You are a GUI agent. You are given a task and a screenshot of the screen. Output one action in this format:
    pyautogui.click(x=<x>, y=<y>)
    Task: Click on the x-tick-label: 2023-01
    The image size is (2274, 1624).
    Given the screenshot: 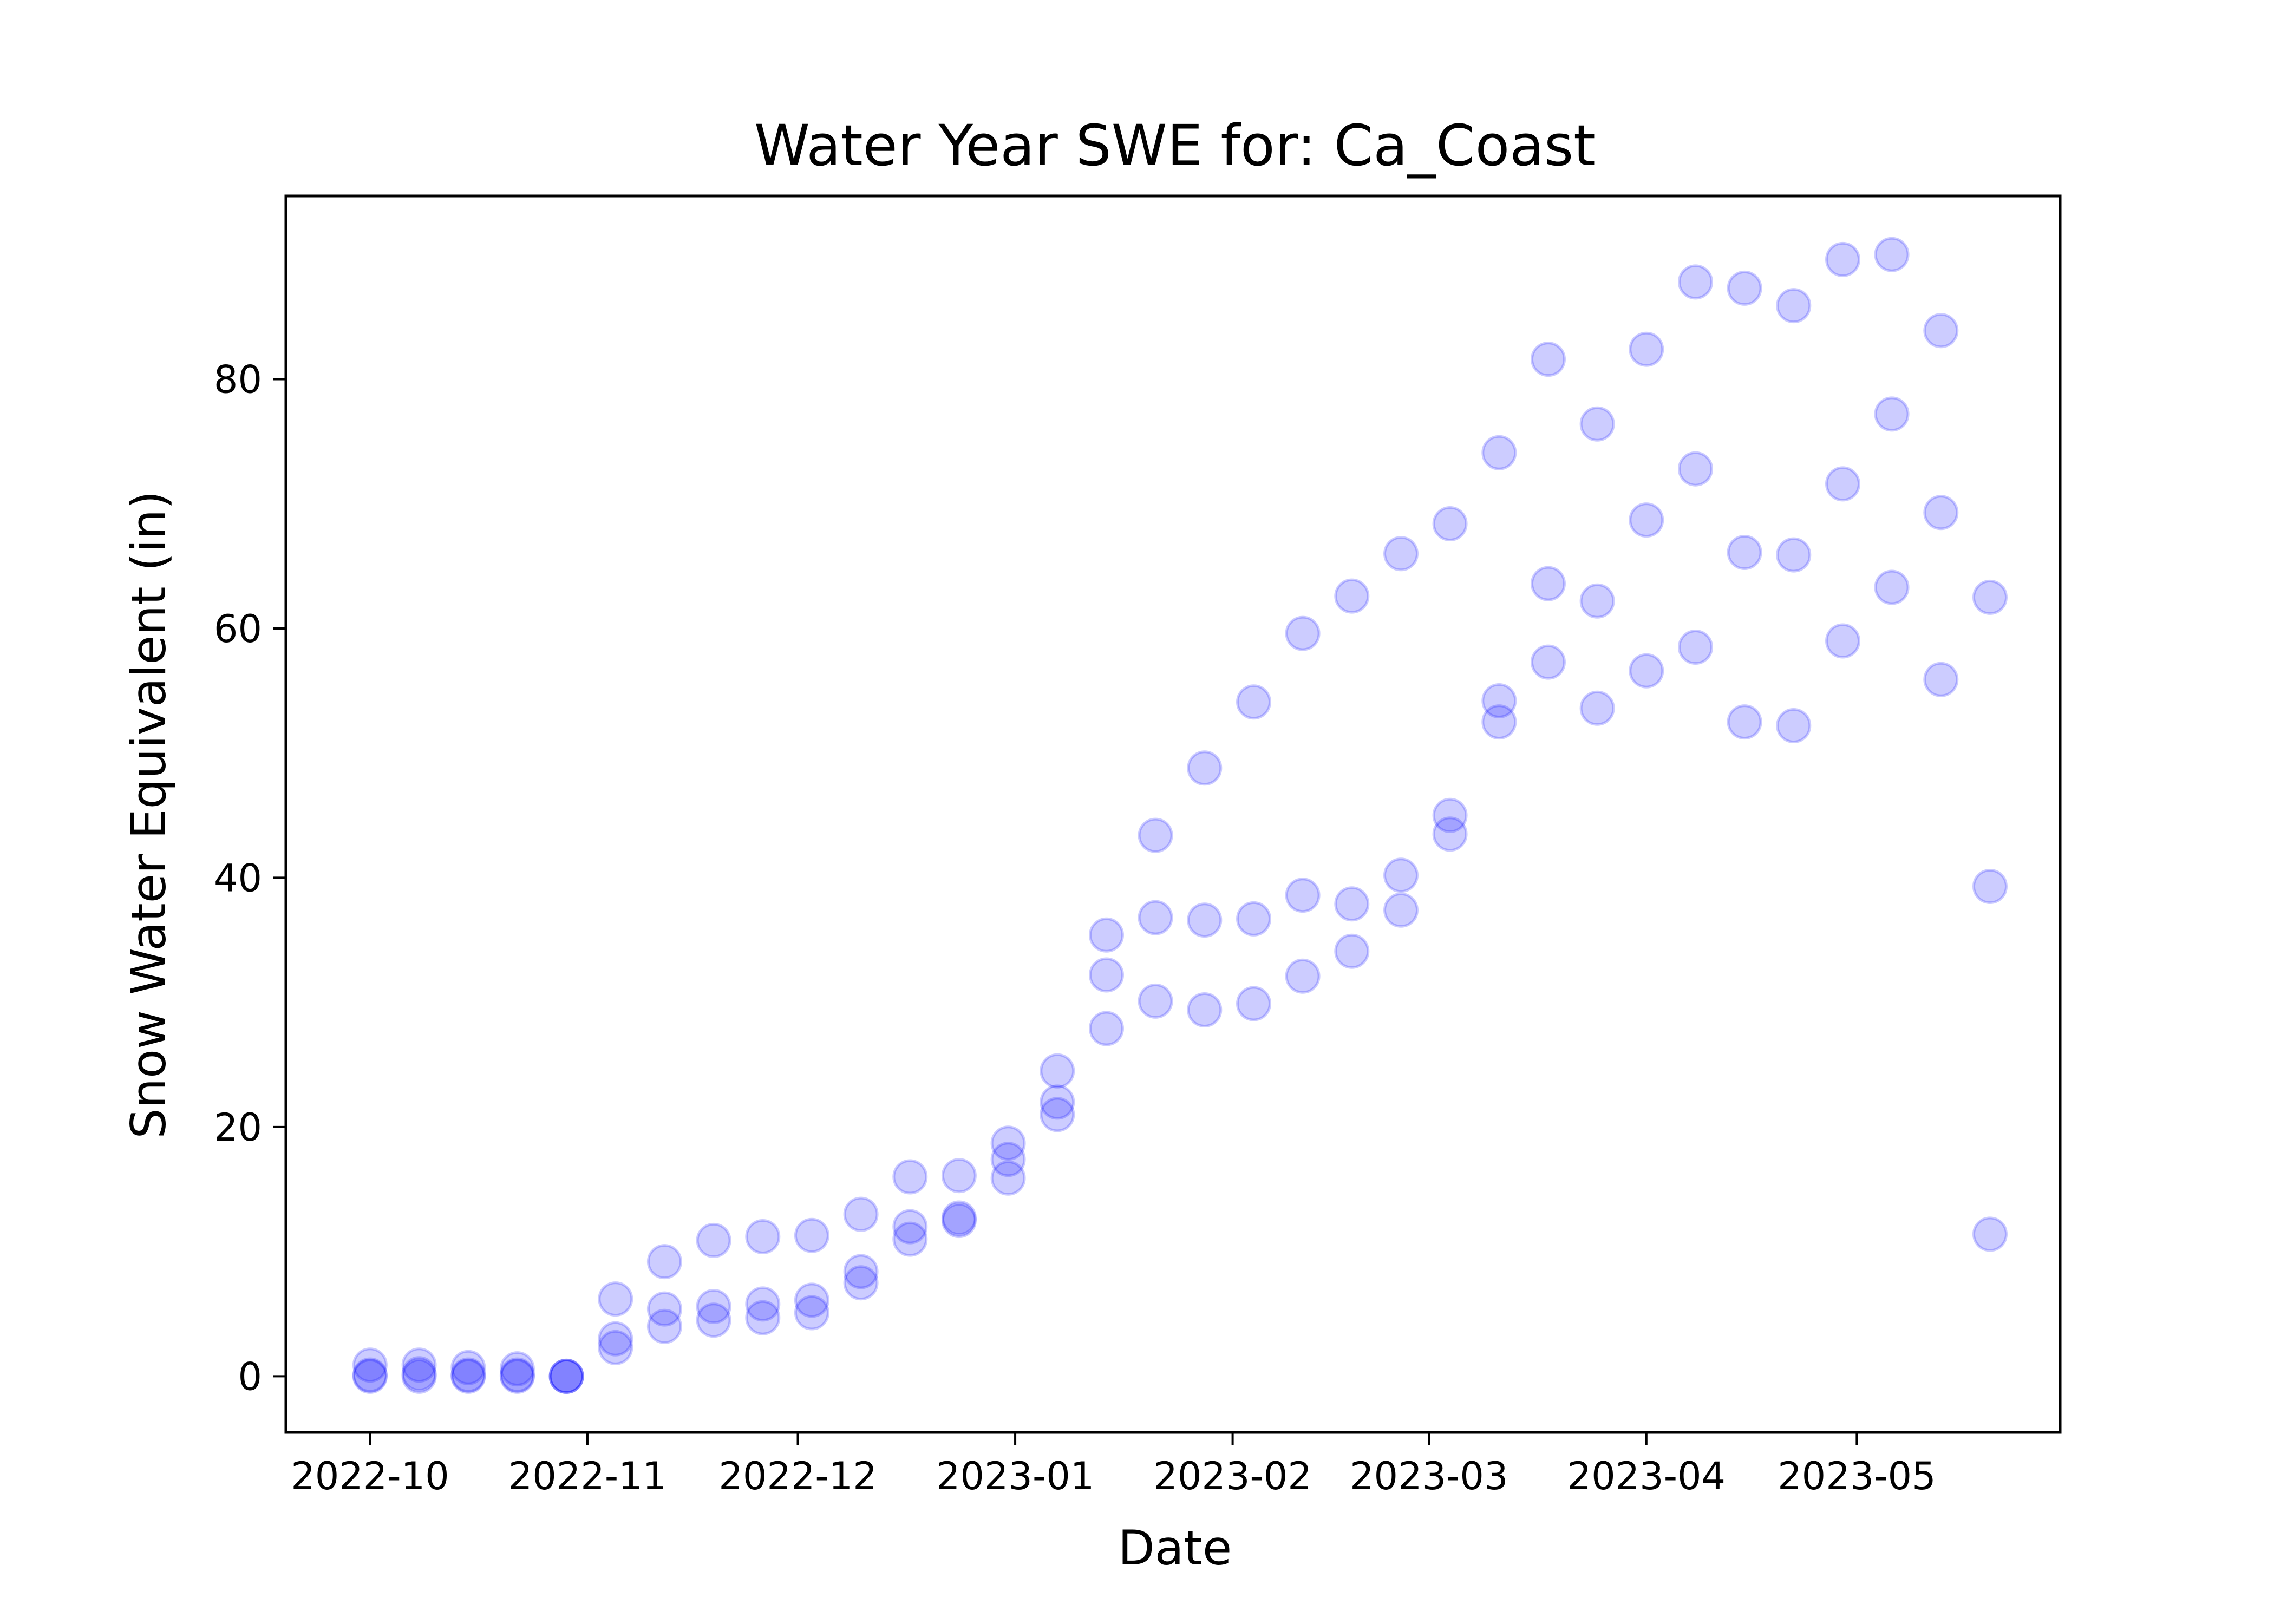 What is the action you would take?
    pyautogui.click(x=1015, y=1476)
    